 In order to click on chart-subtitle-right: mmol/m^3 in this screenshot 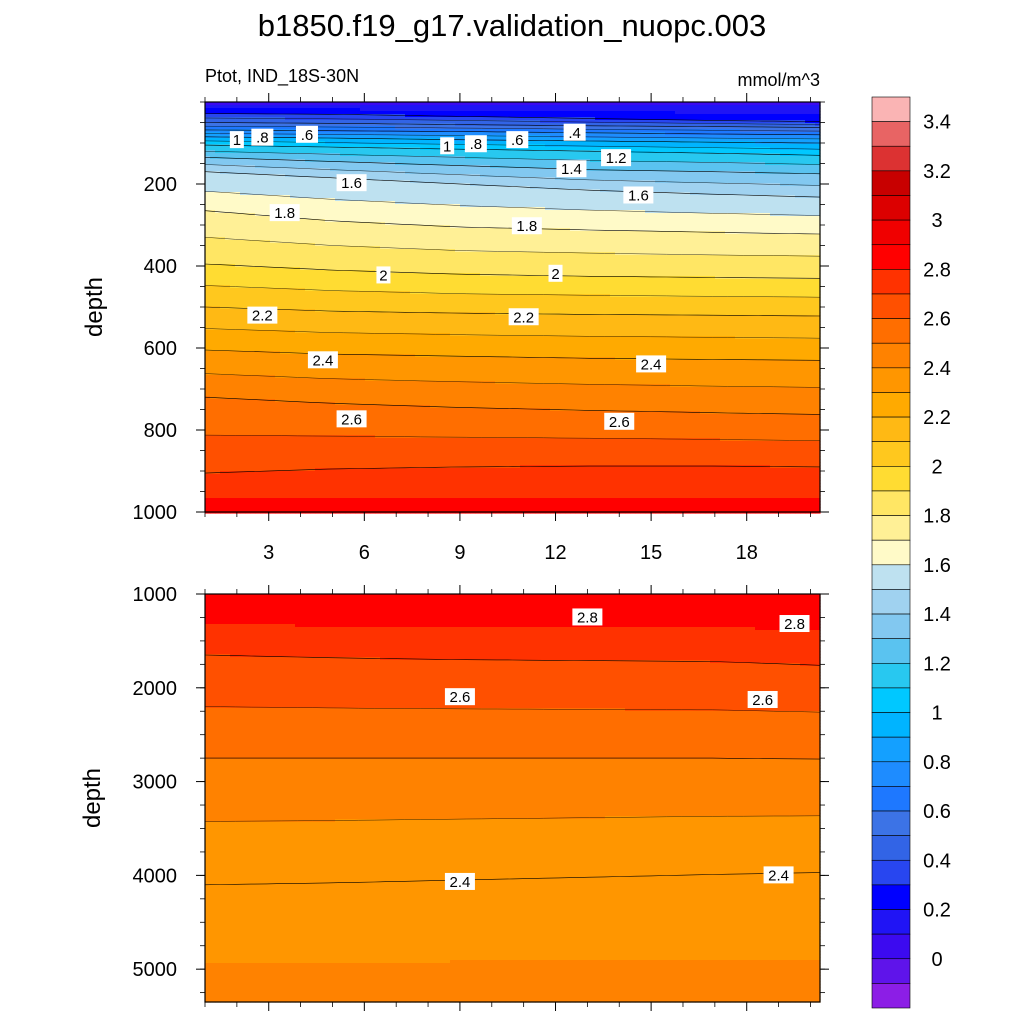, I will do `click(779, 80)`.